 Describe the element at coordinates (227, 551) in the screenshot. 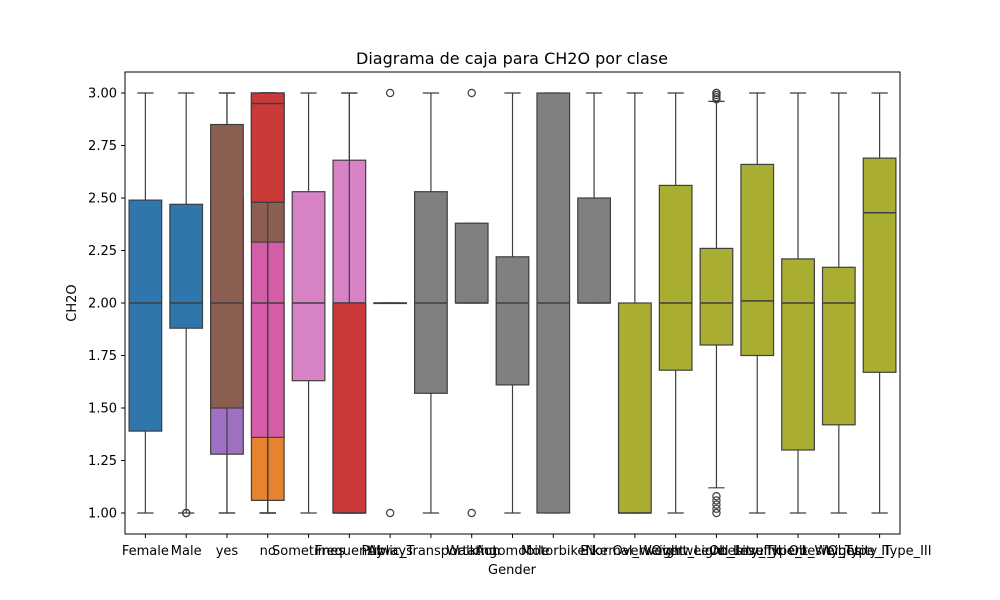

I see `x-tick-label: yes` at that location.